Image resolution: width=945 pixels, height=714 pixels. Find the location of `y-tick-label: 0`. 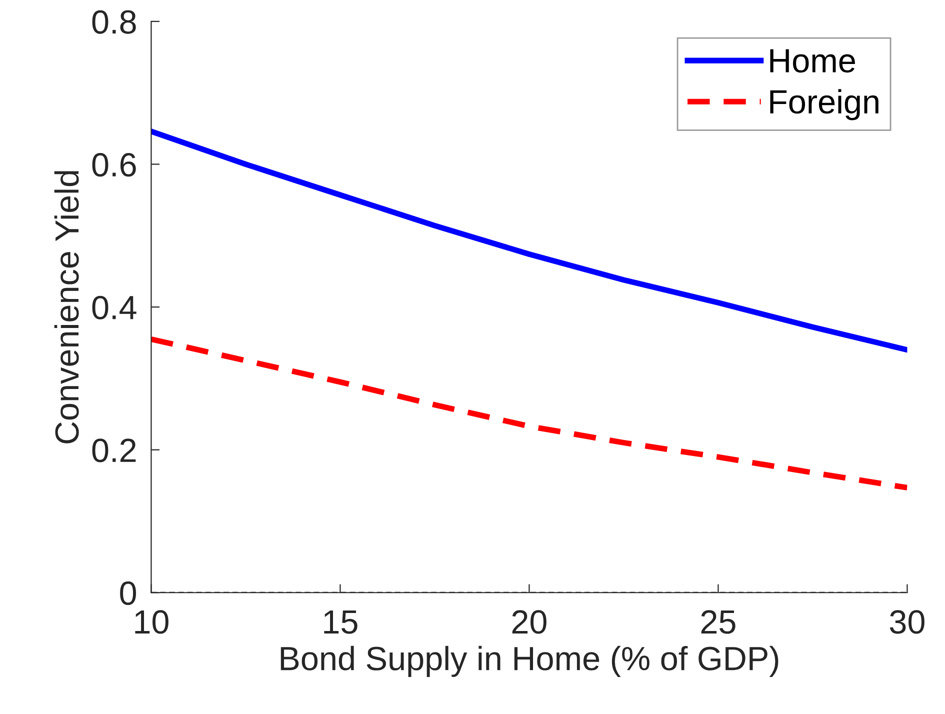

y-tick-label: 0 is located at coordinates (128, 593).